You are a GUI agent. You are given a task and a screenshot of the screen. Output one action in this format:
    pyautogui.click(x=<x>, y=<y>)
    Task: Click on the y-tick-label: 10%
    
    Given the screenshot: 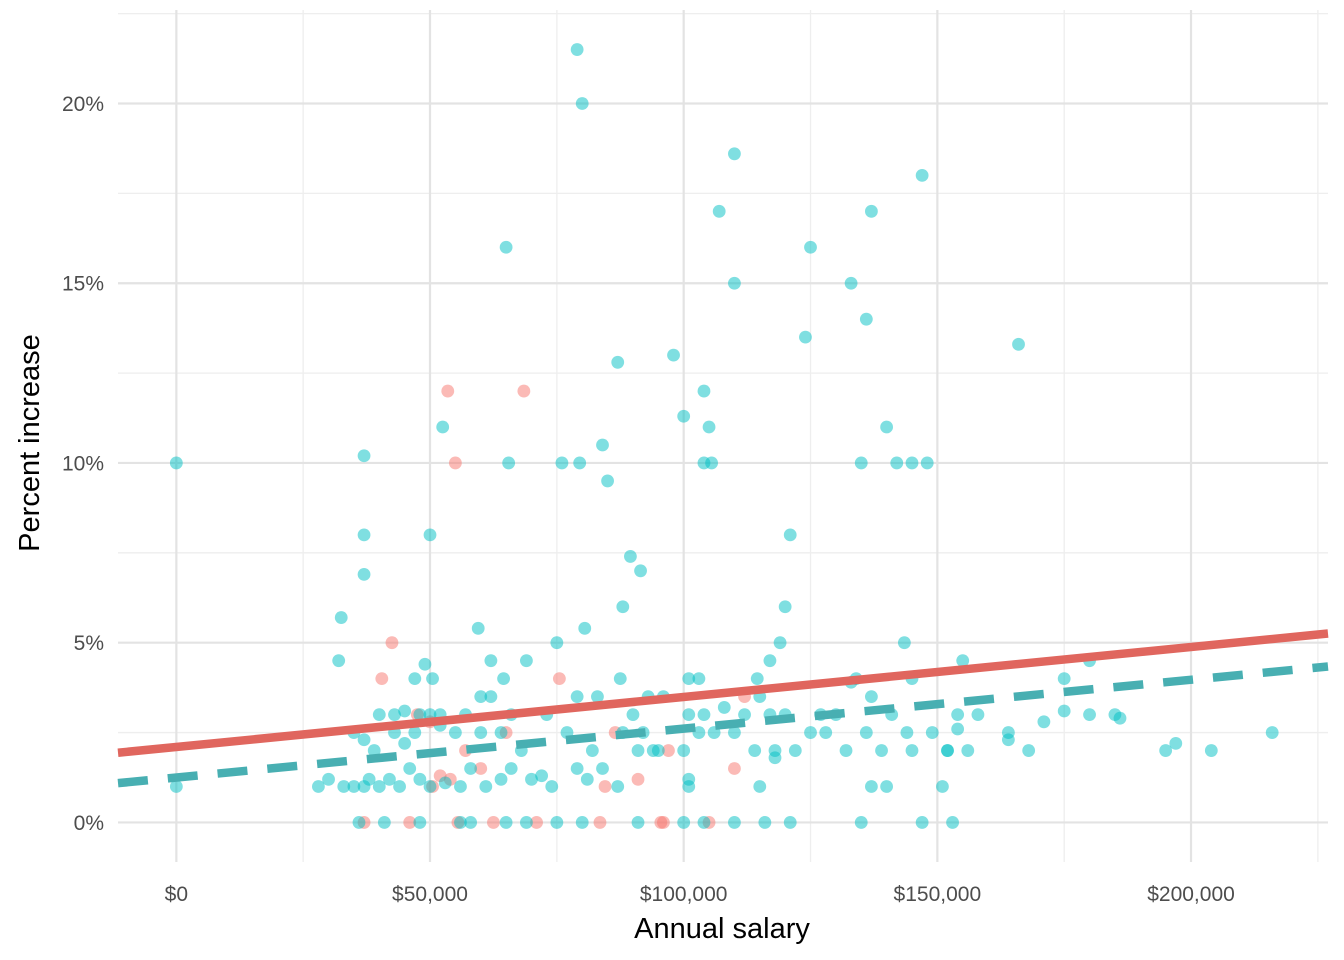 What is the action you would take?
    pyautogui.click(x=83, y=463)
    